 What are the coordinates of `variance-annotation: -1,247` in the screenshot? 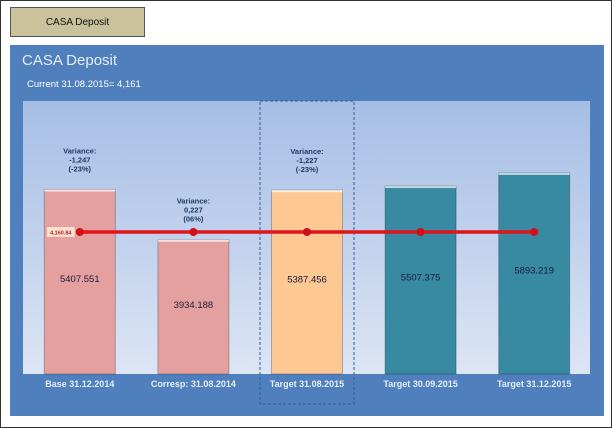 It's located at (79, 159).